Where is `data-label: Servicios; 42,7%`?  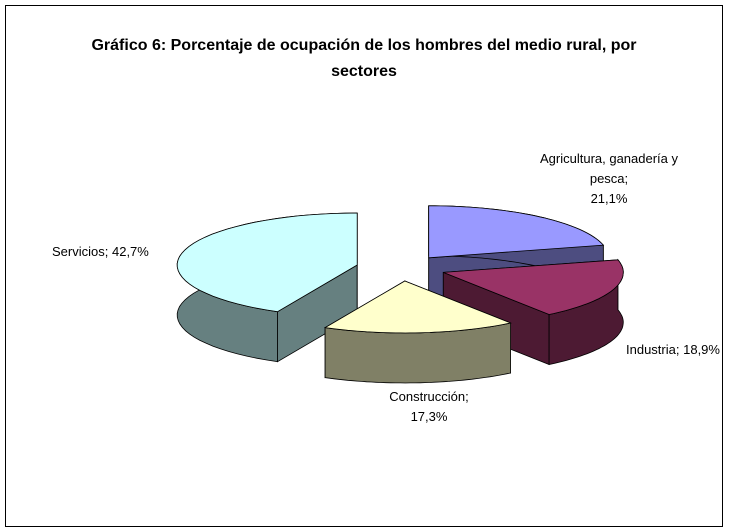
data-label: Servicios; 42,7% is located at coordinates (152, 252).